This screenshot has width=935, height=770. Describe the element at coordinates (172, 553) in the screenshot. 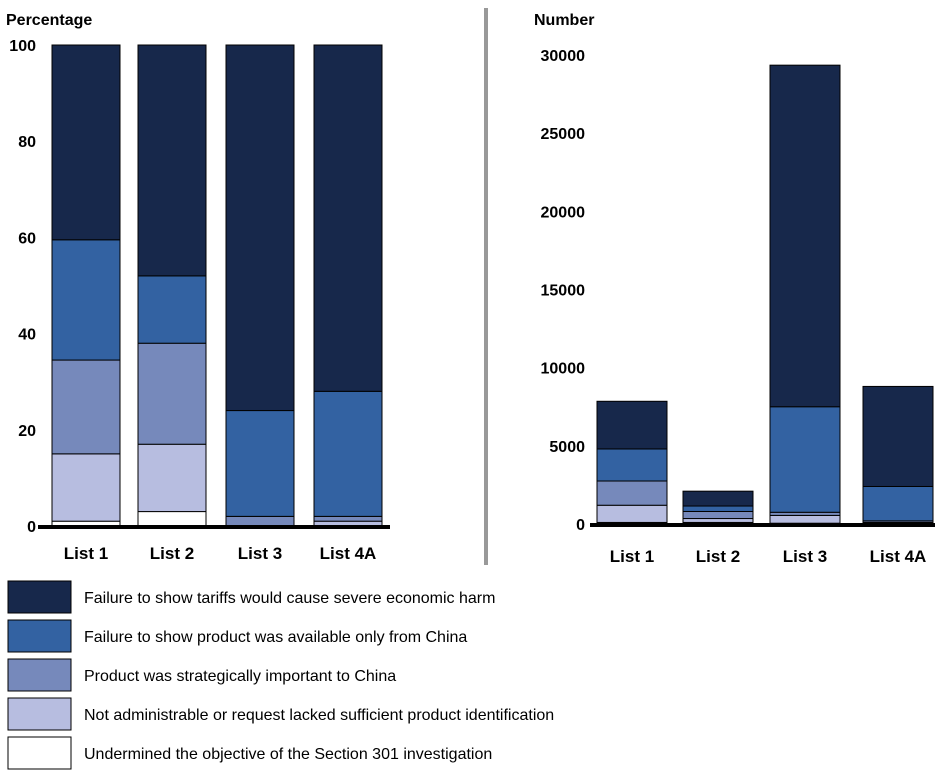

I see `pct-category-label: List 2` at that location.